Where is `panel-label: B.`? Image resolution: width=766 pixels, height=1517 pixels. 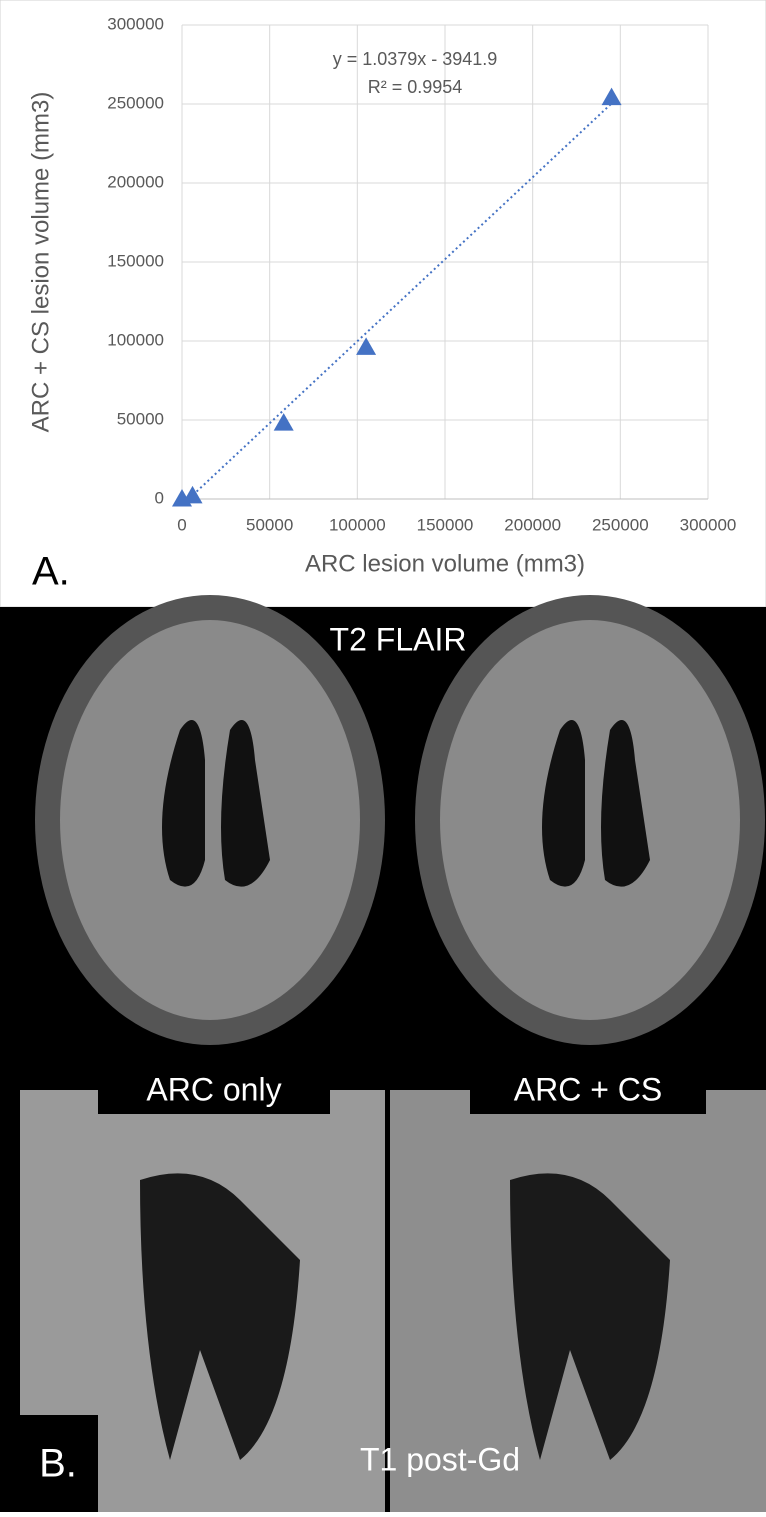 panel-label: B. is located at coordinates (58, 1464).